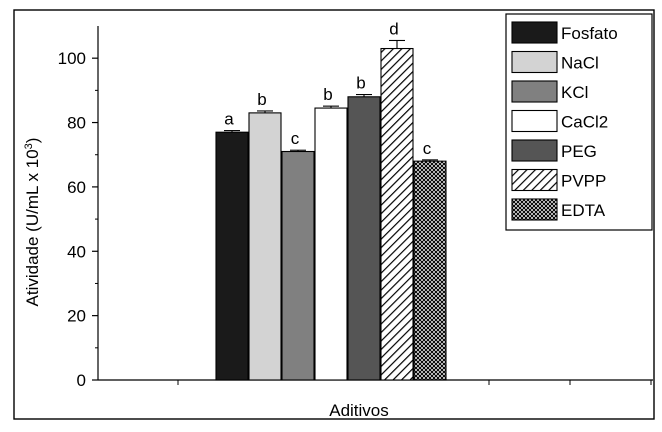 Image resolution: width=662 pixels, height=432 pixels. I want to click on legend-label: NaCl, so click(580, 63).